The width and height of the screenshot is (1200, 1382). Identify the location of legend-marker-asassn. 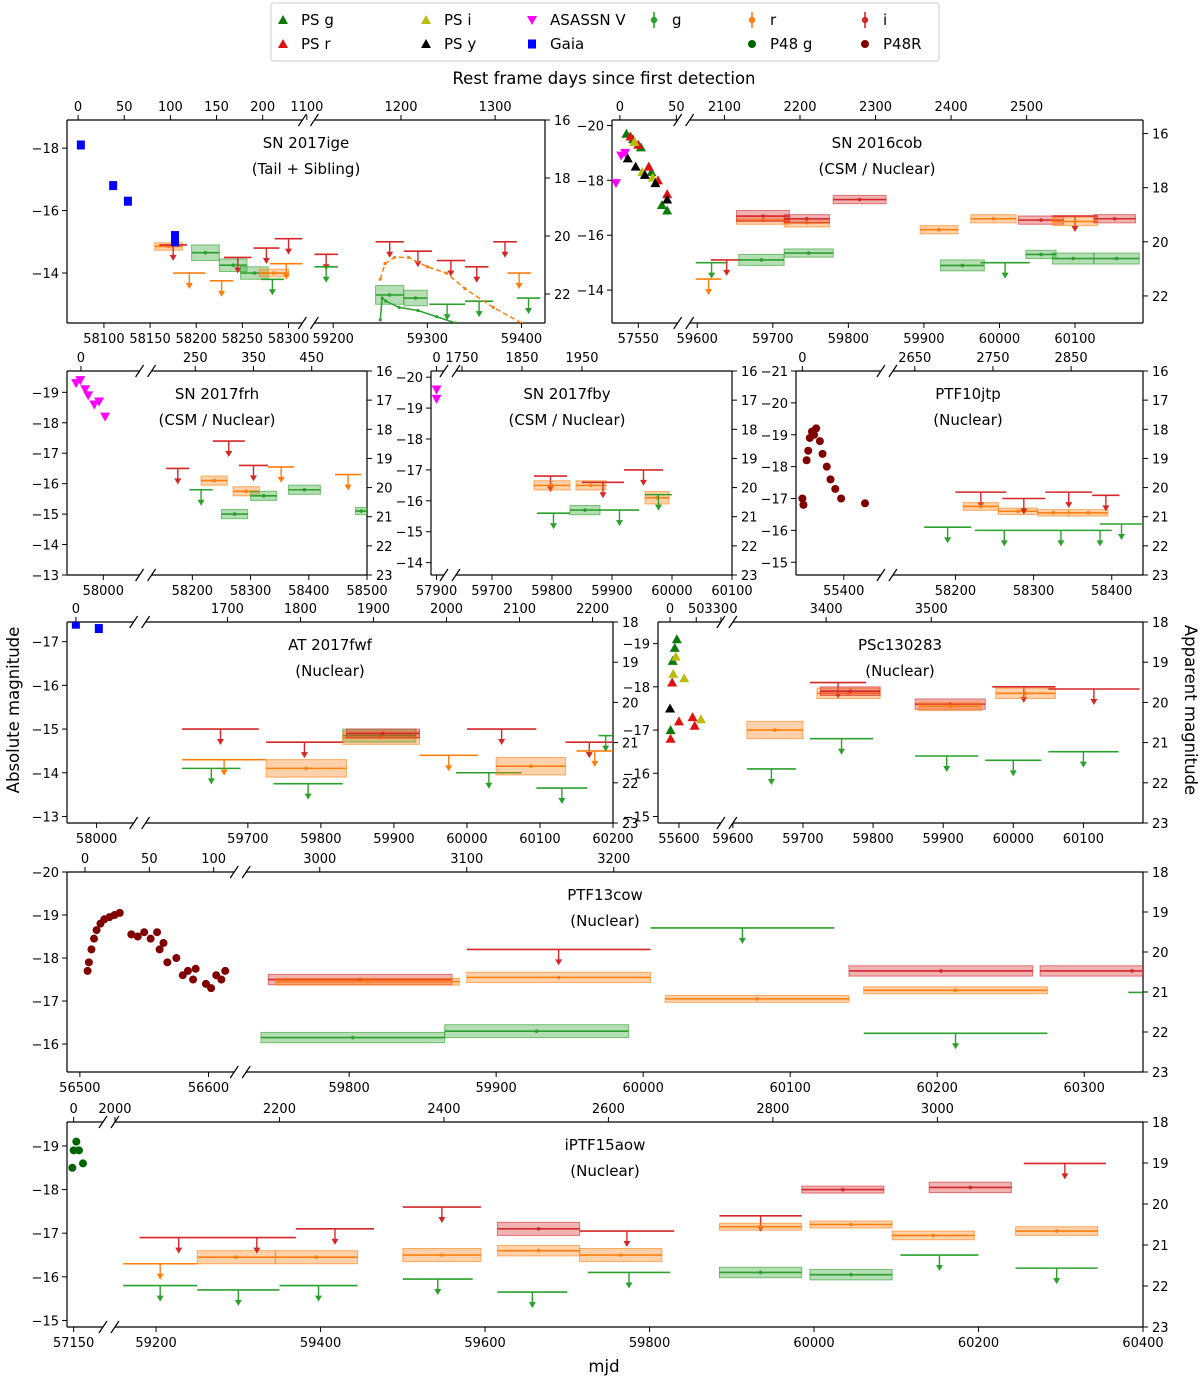
(532, 20).